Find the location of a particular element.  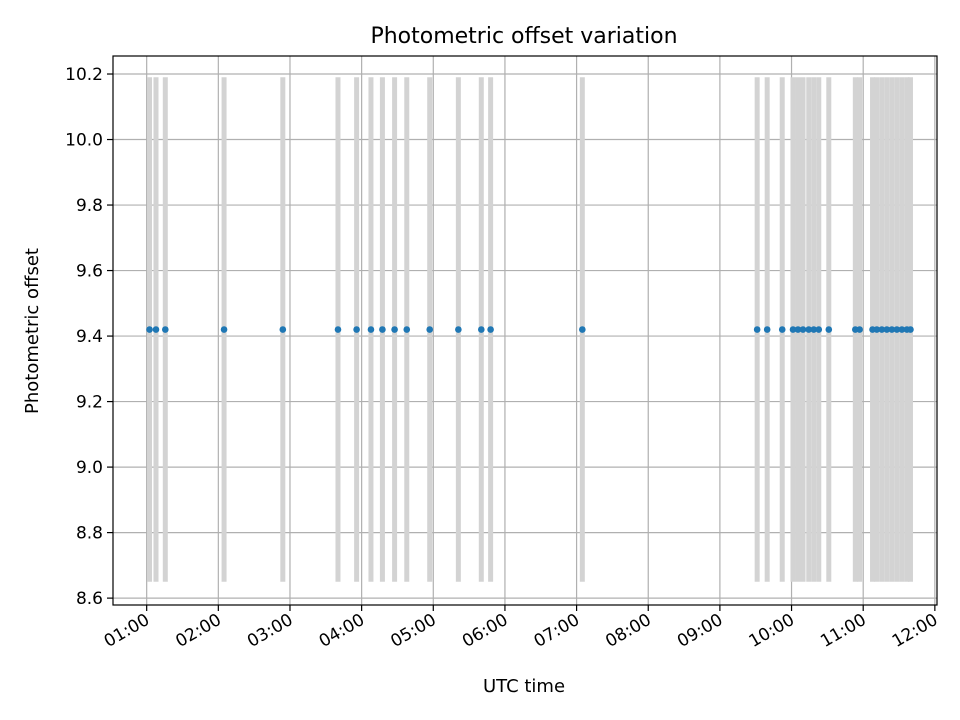

x-tick-label: 11:00 is located at coordinates (843, 631).